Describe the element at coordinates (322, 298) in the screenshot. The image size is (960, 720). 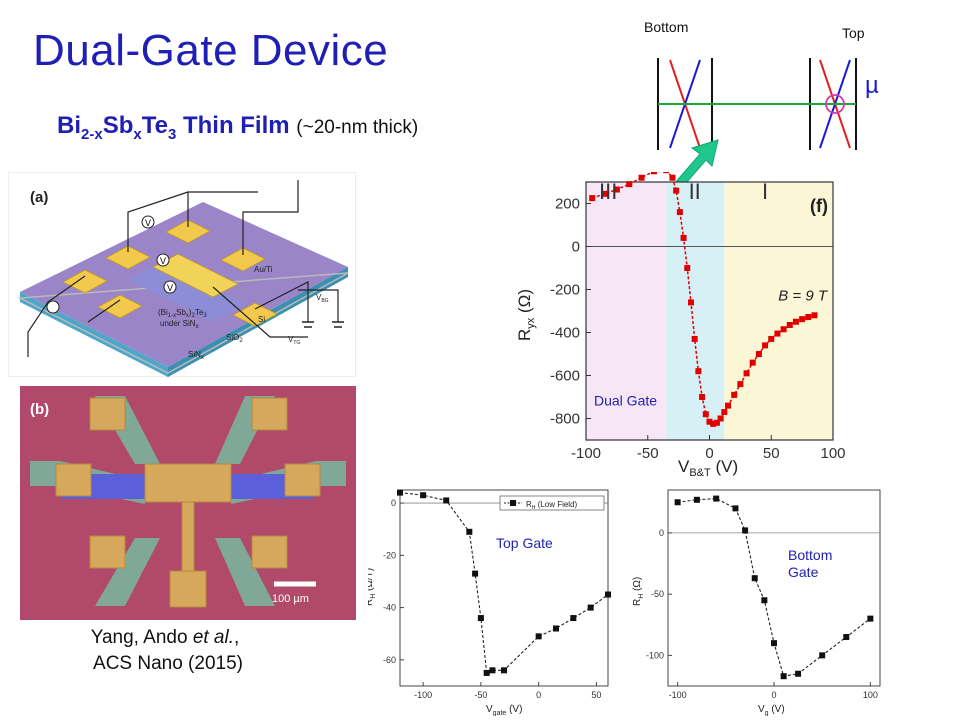
I see `label-vbg: VBG` at that location.